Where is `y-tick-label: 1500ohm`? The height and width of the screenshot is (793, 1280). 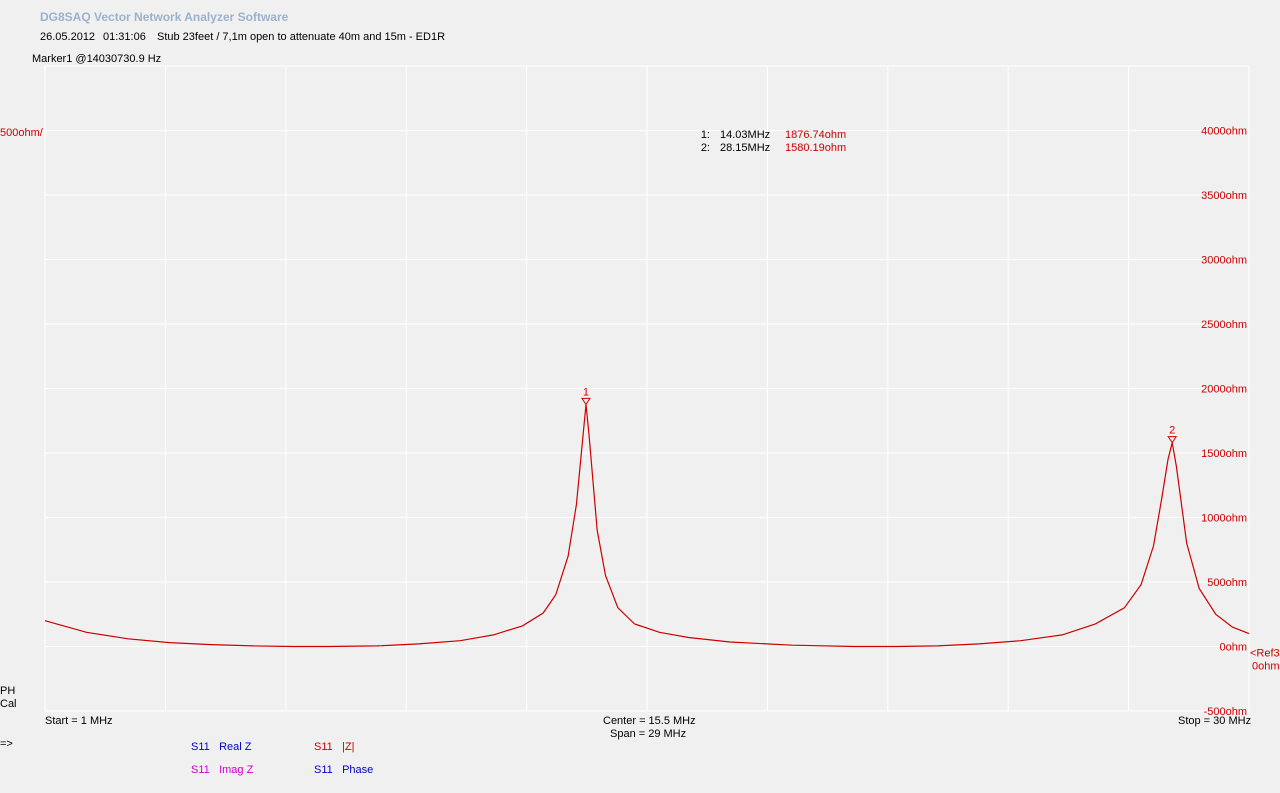 y-tick-label: 1500ohm is located at coordinates (1224, 454).